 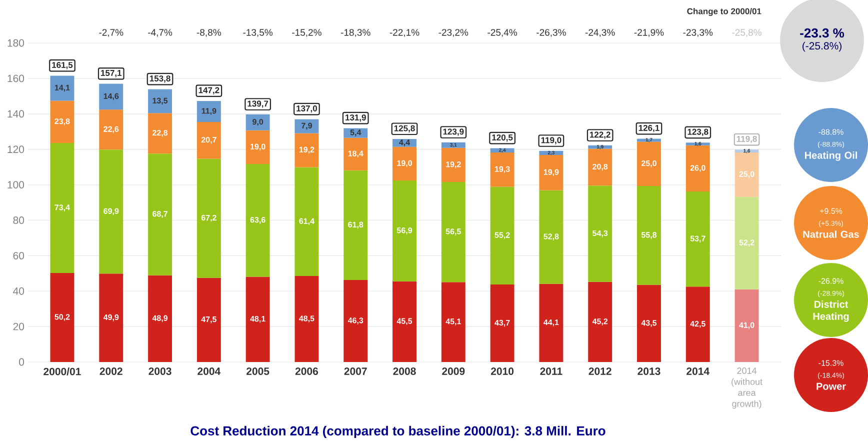 What do you see at coordinates (453, 371) in the screenshot?
I see `x-tick-label: 2009` at bounding box center [453, 371].